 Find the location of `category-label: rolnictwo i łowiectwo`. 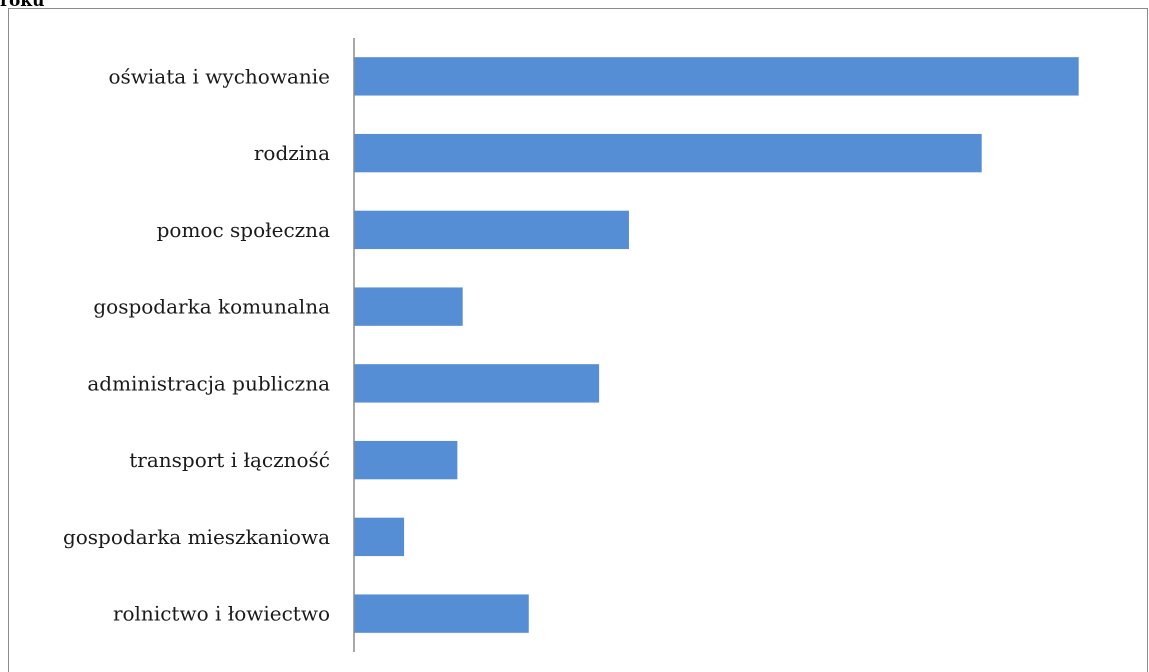

category-label: rolnictwo i łowiectwo is located at coordinates (221, 614).